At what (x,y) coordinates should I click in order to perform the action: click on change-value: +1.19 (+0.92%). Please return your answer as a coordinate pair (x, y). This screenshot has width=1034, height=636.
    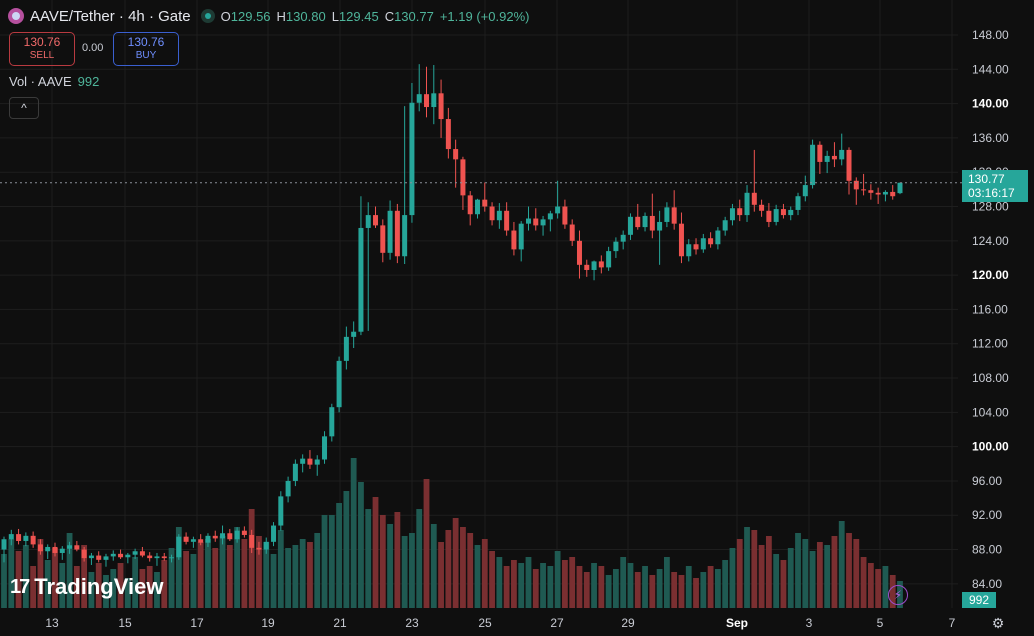
    Looking at the image, I should click on (484, 16).